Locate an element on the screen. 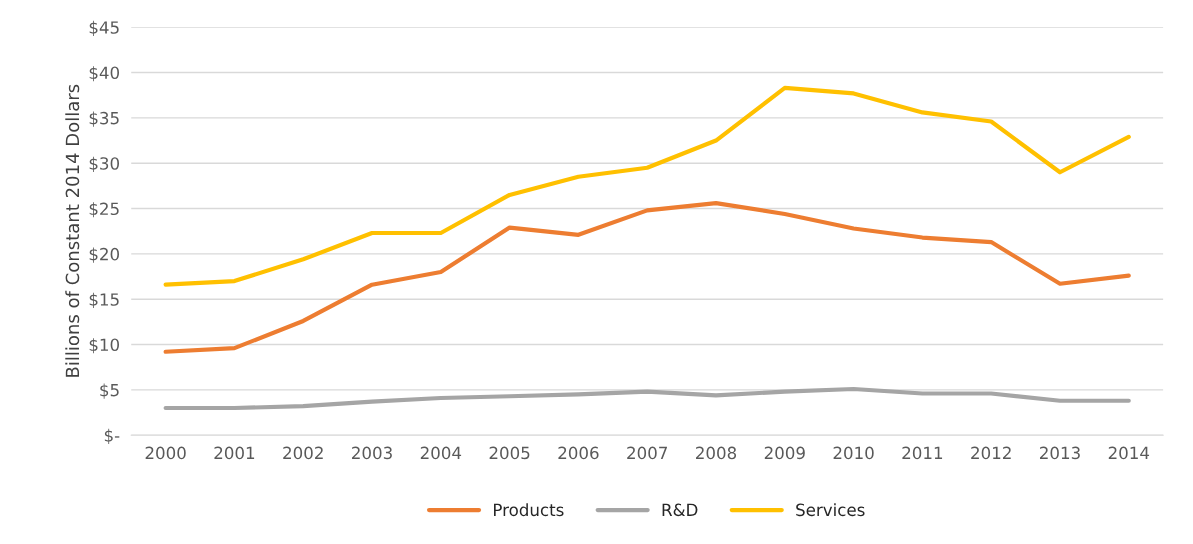 The image size is (1193, 544). y-tick-label: $- is located at coordinates (112, 436).